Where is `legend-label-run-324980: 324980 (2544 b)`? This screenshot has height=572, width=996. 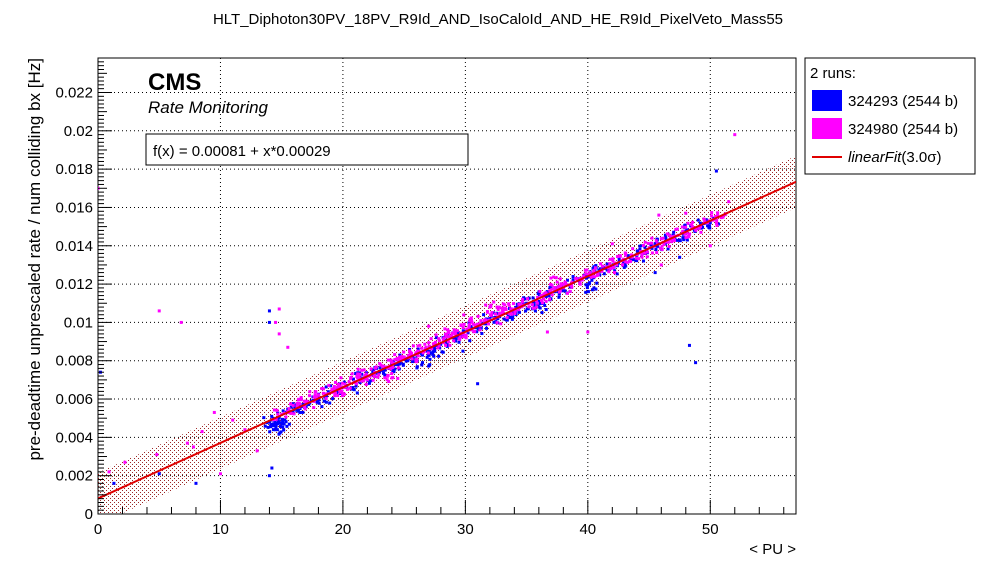
legend-label-run-324980: 324980 (2544 b) is located at coordinates (903, 129).